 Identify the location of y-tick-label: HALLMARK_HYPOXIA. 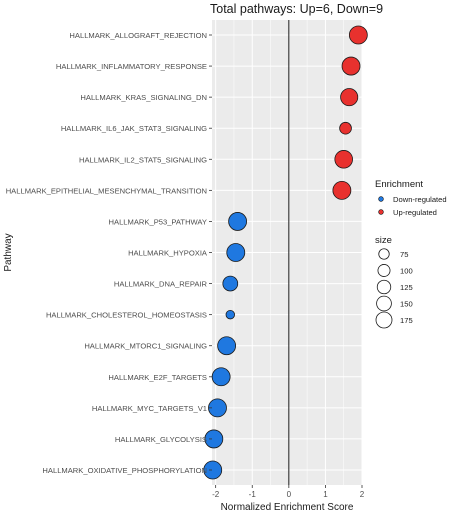
(168, 253).